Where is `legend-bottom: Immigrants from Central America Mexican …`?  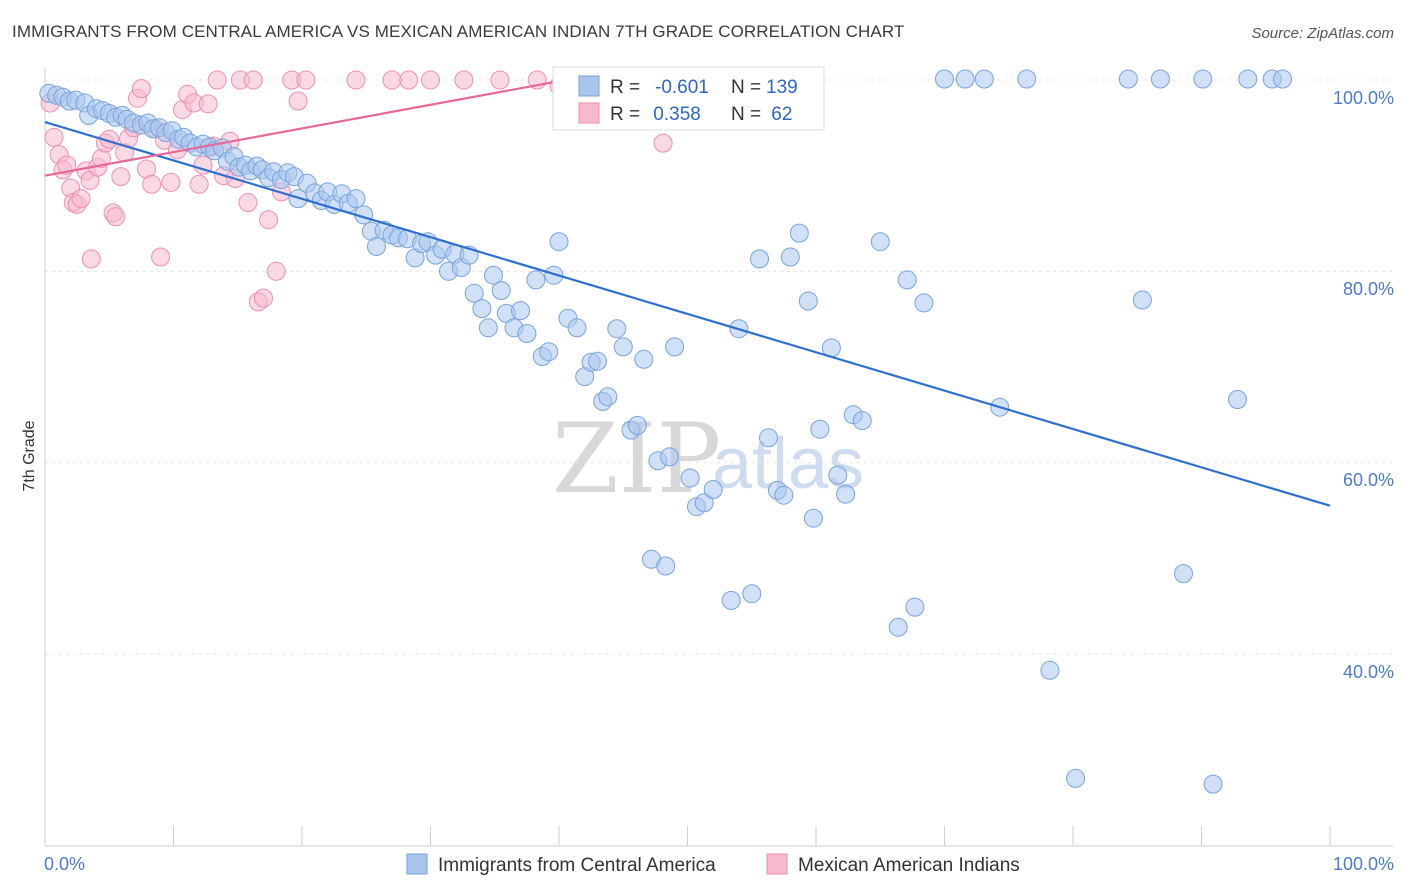 legend-bottom: Immigrants from Central America Mexican … is located at coordinates (713, 864).